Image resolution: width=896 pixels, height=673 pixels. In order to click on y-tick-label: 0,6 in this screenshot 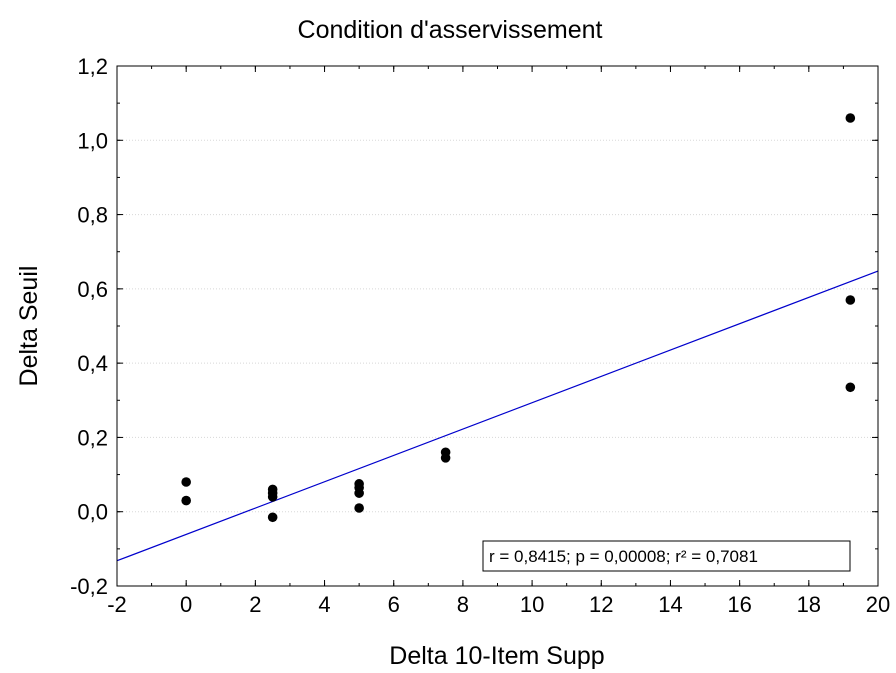, I will do `click(92, 289)`.